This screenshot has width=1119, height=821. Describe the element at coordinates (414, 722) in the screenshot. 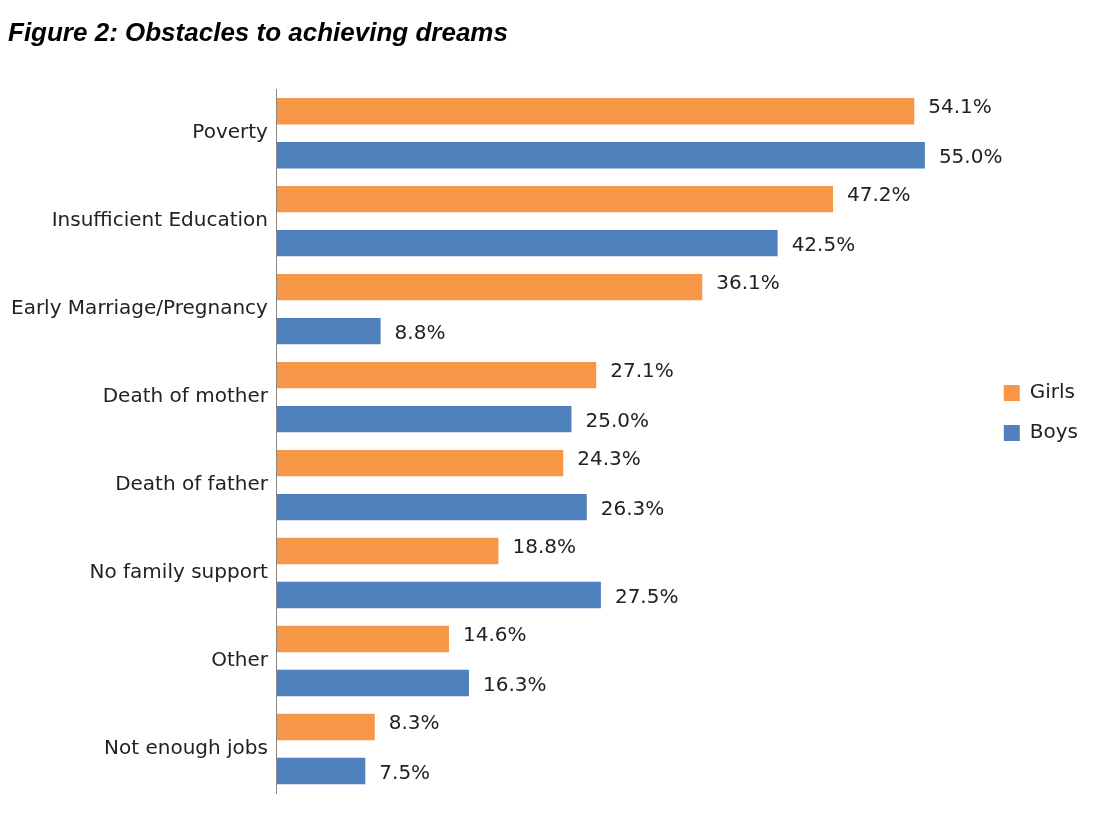

I see `data-label: 8.3%` at that location.